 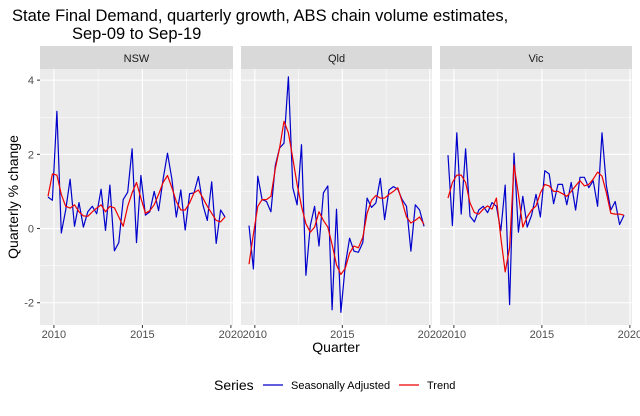 What do you see at coordinates (31, 230) in the screenshot?
I see `y-tick-label: 0` at bounding box center [31, 230].